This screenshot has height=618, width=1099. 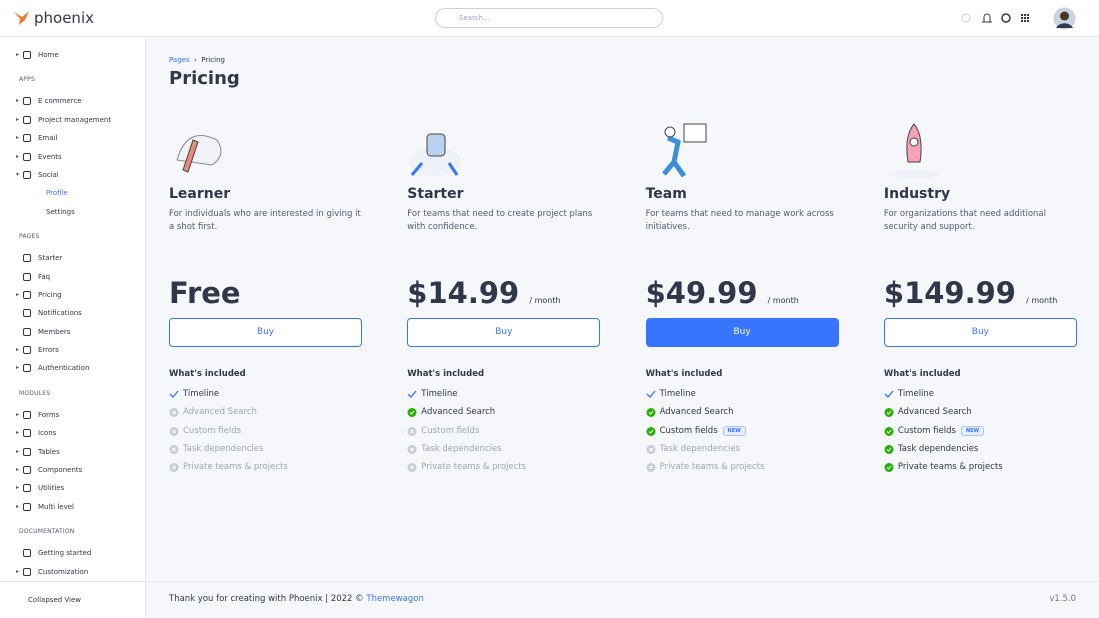 I want to click on nav-label: Errors, so click(x=48, y=350).